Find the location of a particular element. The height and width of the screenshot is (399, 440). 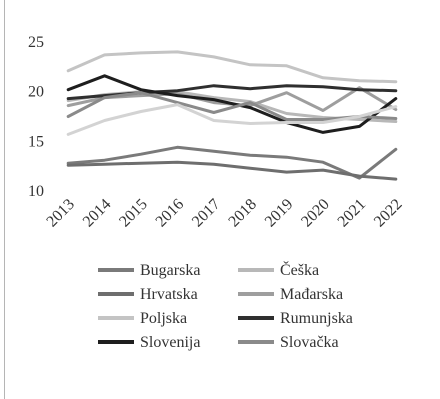

legend-label: Slovenija is located at coordinates (170, 342).